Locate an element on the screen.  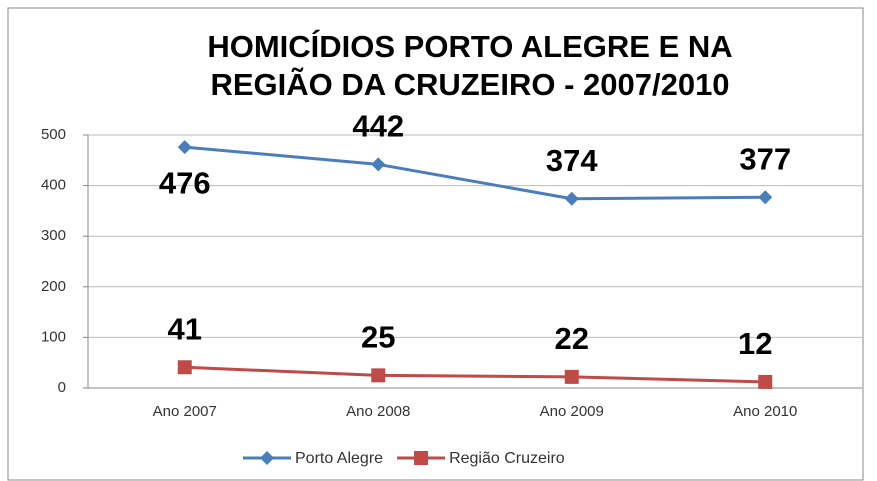
chart-title: HOMICÍDIOS PORTO ALEGRE E NA is located at coordinates (469, 46).